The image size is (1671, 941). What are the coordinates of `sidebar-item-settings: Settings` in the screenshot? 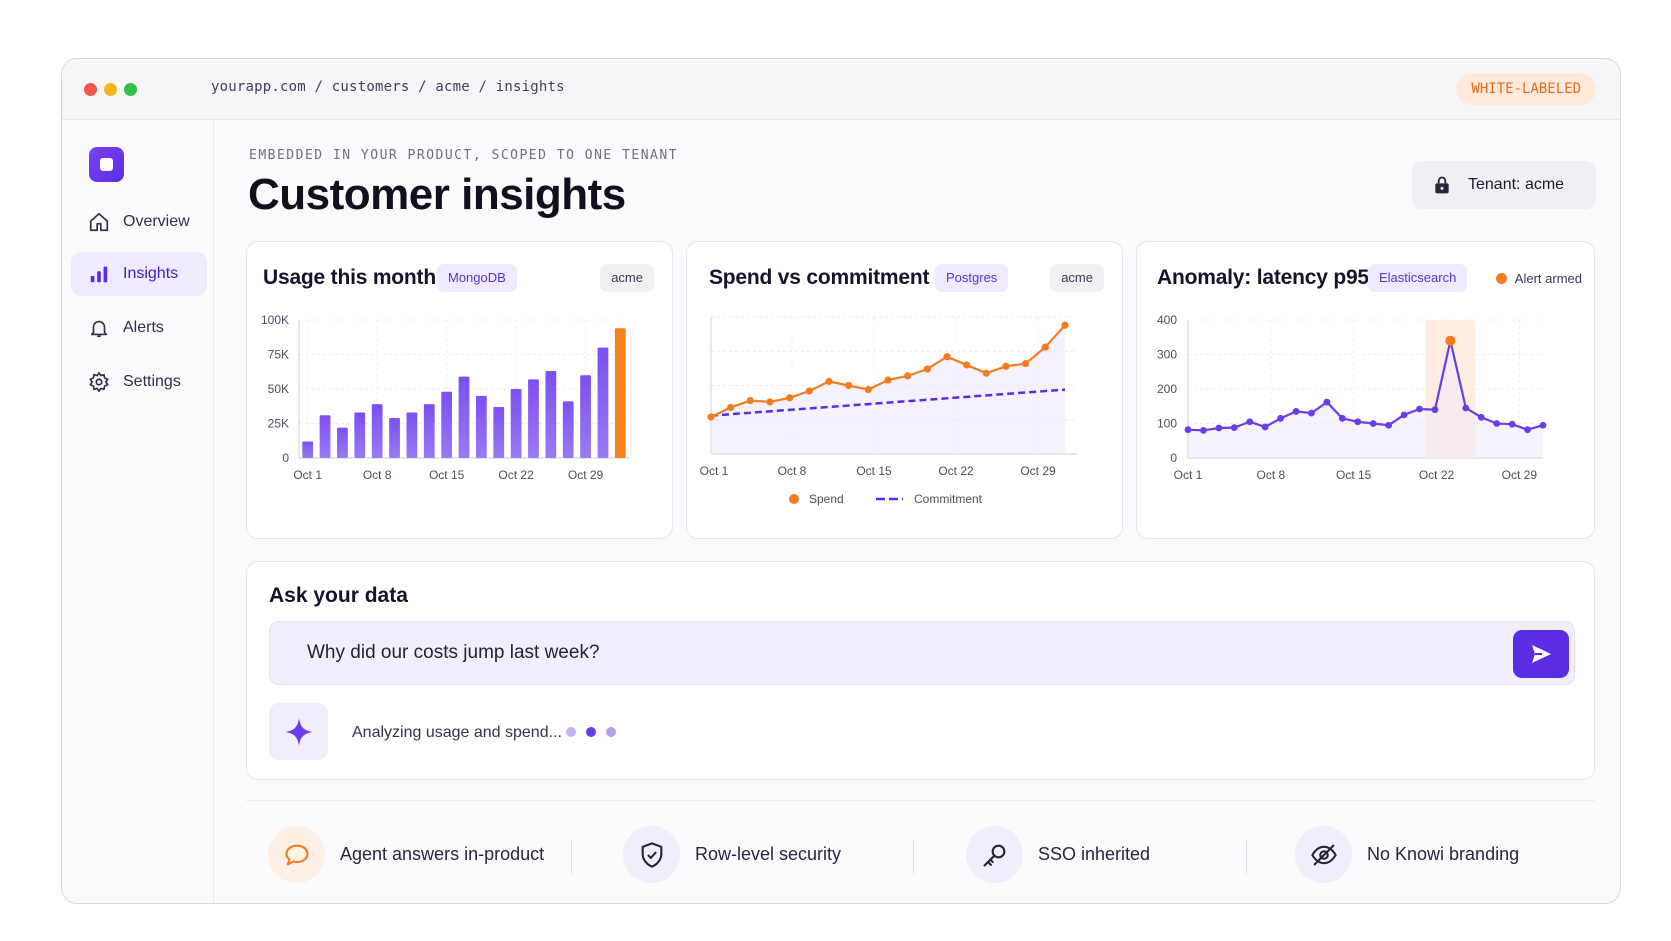 It's located at (139, 382).